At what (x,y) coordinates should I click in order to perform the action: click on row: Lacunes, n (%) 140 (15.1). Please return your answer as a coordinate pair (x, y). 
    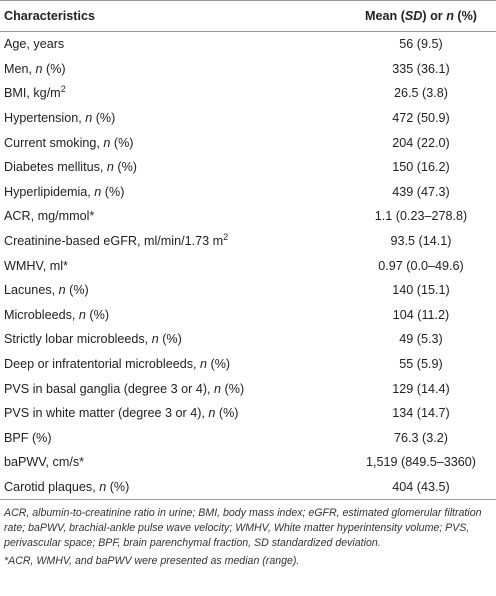
    Looking at the image, I should click on (248, 290).